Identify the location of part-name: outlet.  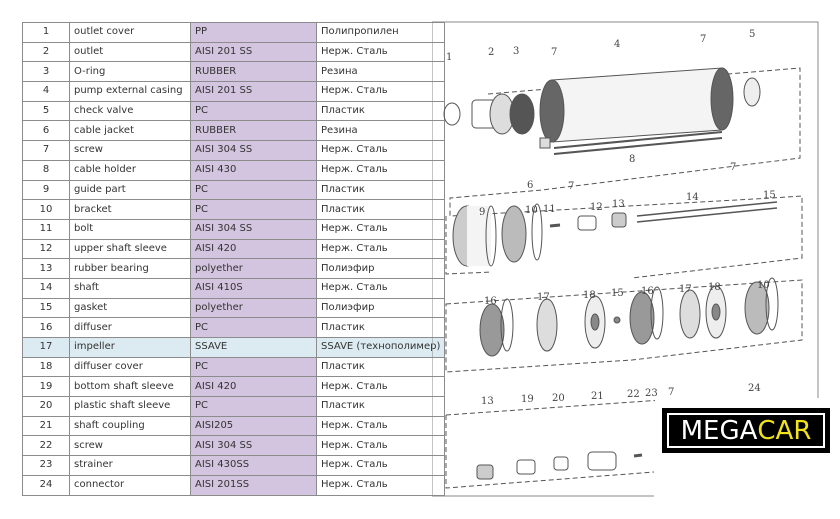
(130, 52).